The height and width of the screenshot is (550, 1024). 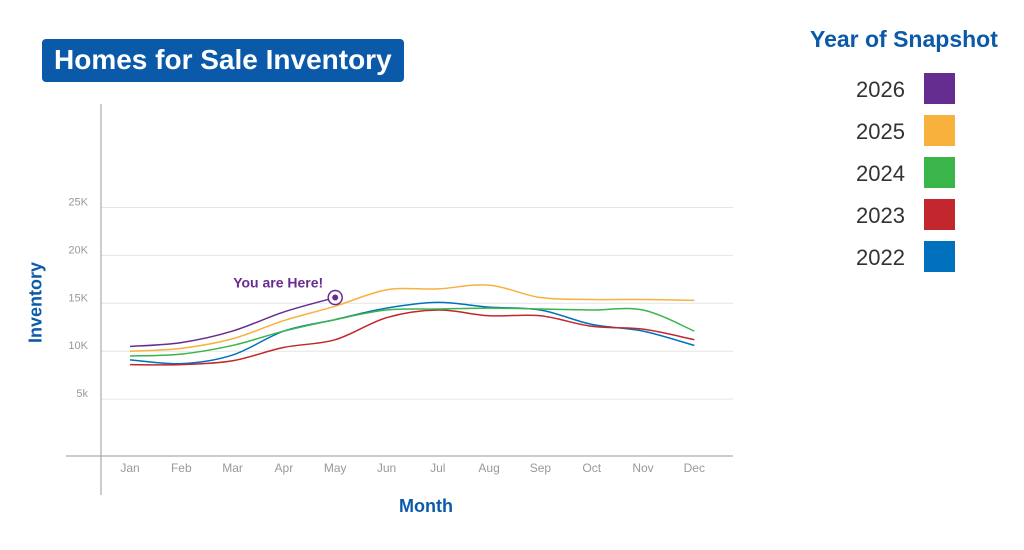 I want to click on y-tick-label: 15K, so click(x=78, y=298).